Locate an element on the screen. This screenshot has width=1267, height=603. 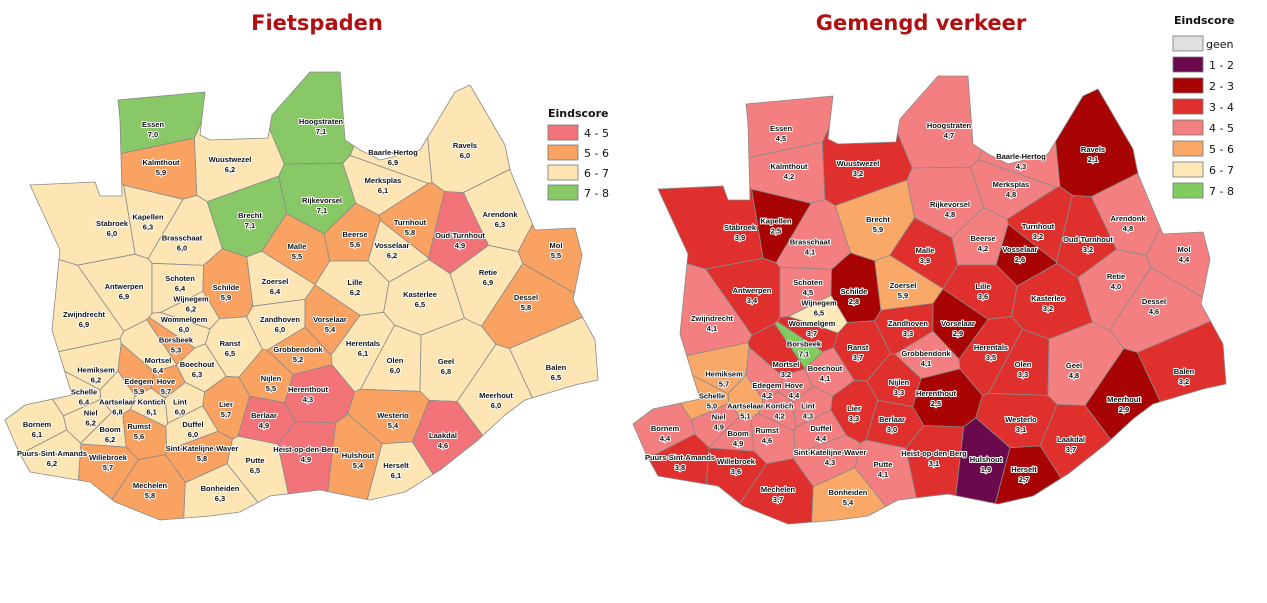
municipality-name: Stabroek is located at coordinates (112, 223).